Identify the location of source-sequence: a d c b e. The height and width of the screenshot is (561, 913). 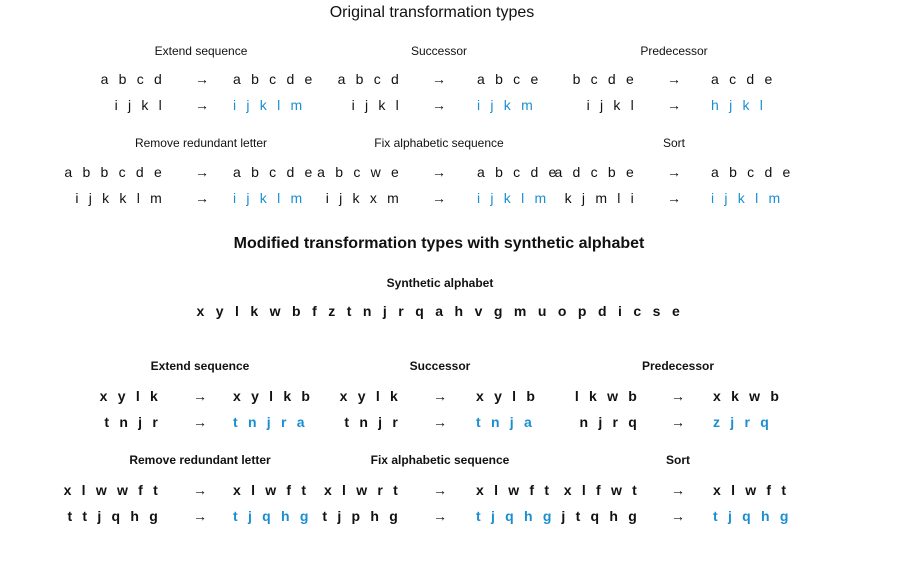
(595, 172).